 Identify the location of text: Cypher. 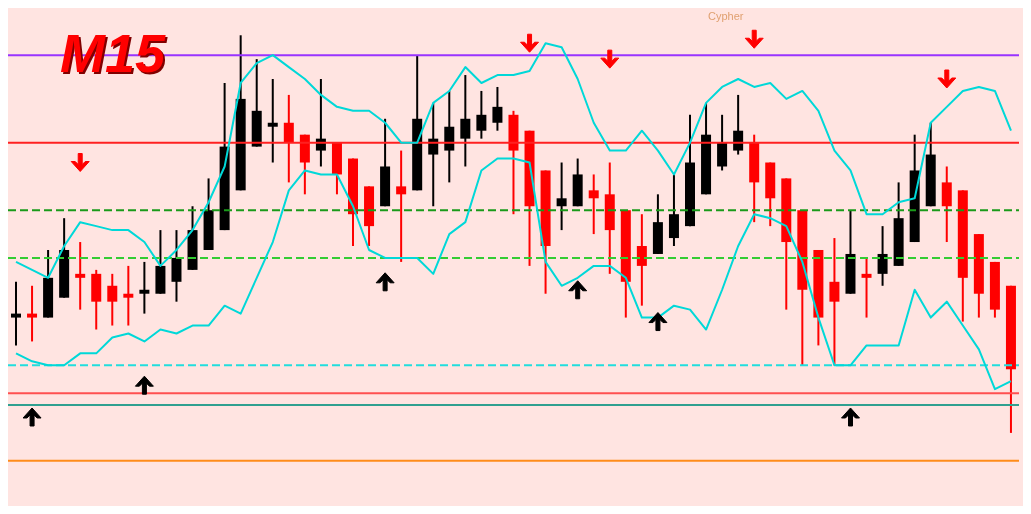
(726, 16).